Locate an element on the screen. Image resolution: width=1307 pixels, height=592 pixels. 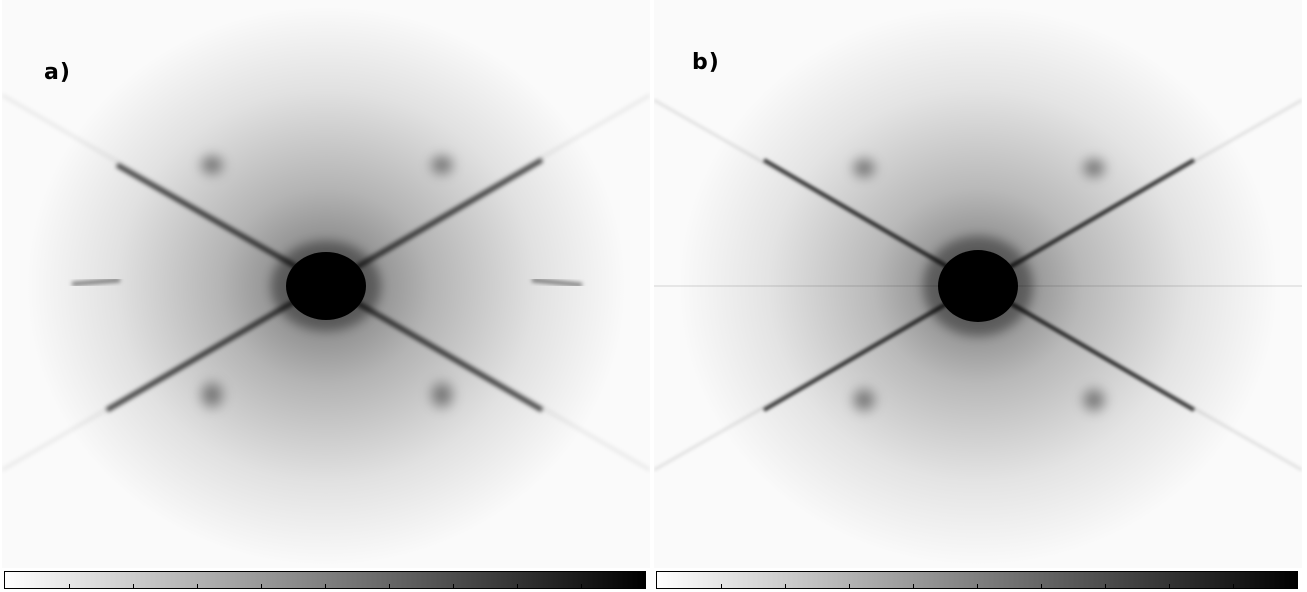
panel-label-b: b) is located at coordinates (706, 62).